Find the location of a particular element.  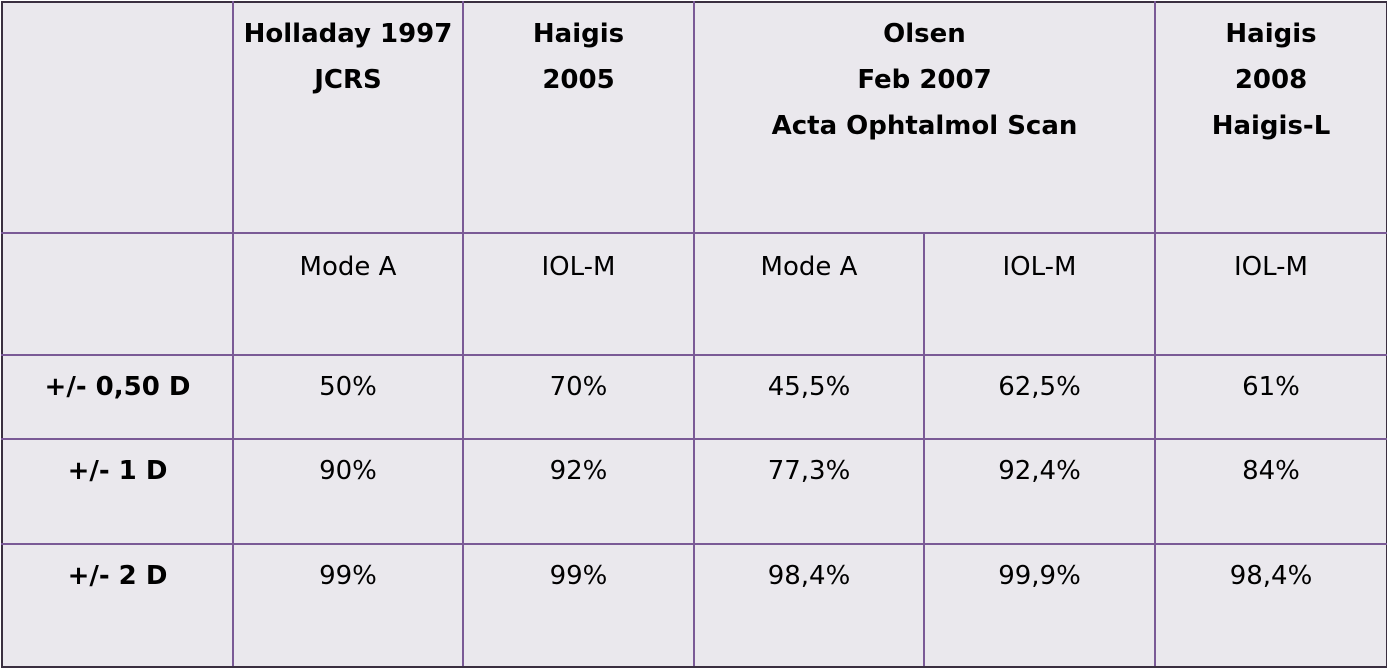

header-haigis2005-line1: Haigis is located at coordinates (578, 34).